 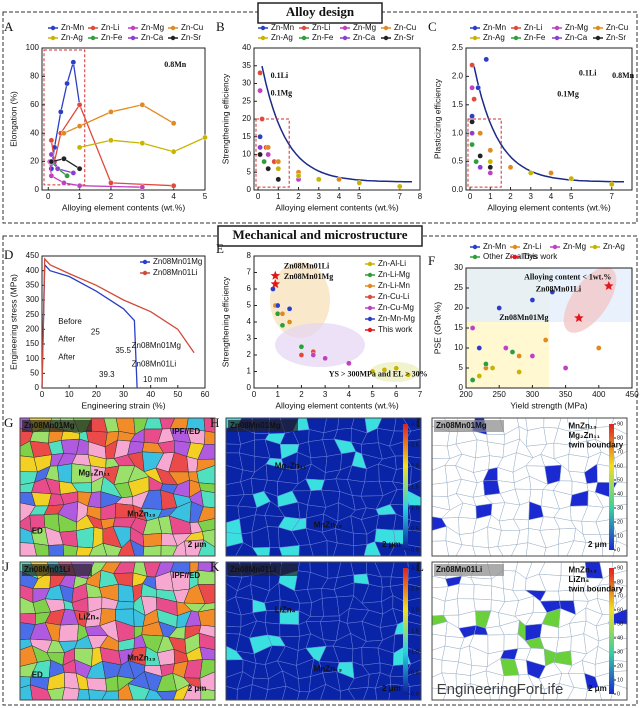 What do you see at coordinates (437, 328) in the screenshot?
I see `y-axis-label: PSE (GPa·%)` at bounding box center [437, 328].